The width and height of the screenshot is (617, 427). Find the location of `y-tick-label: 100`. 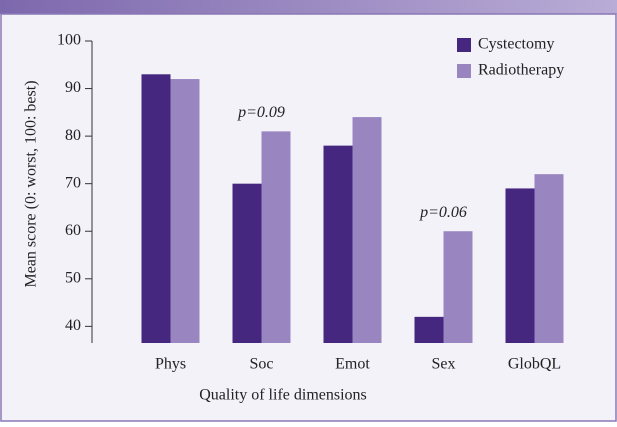

y-tick-label: 100 is located at coordinates (69, 40).